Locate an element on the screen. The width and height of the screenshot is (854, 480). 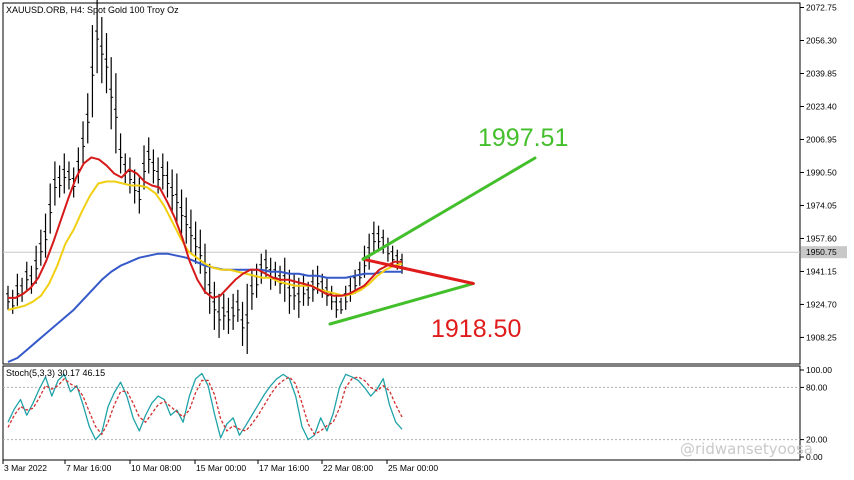
y-tick-label: 1974.05 is located at coordinates (821, 205).